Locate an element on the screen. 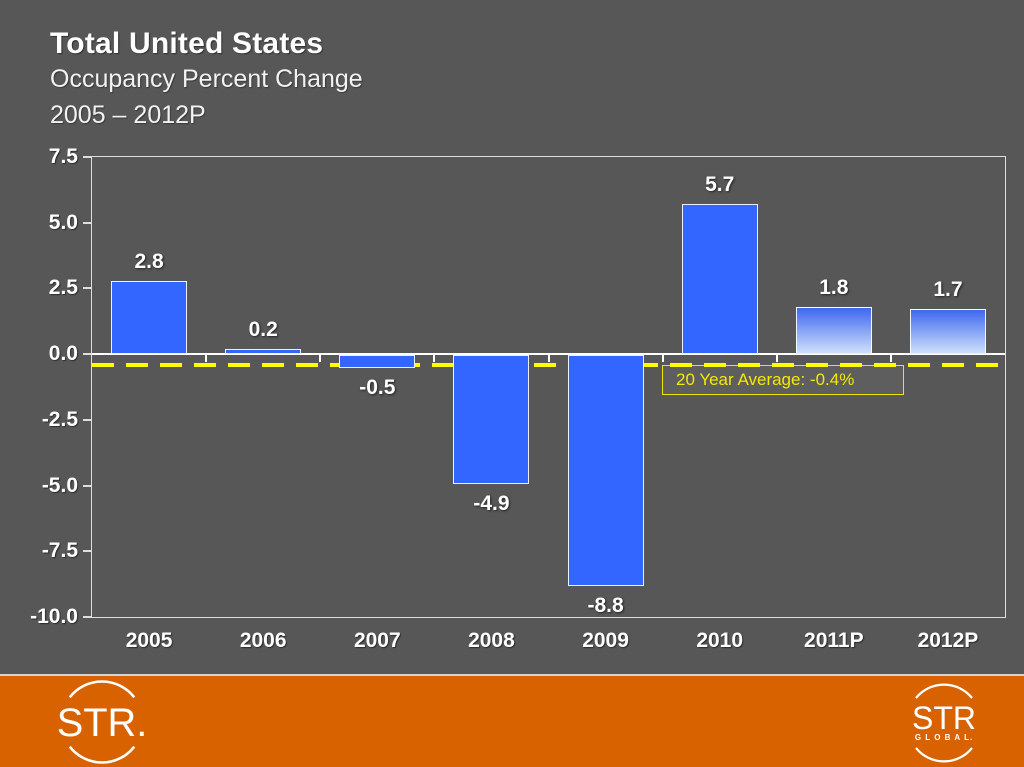 The height and width of the screenshot is (767, 1024). slide-title: Total United States is located at coordinates (187, 43).